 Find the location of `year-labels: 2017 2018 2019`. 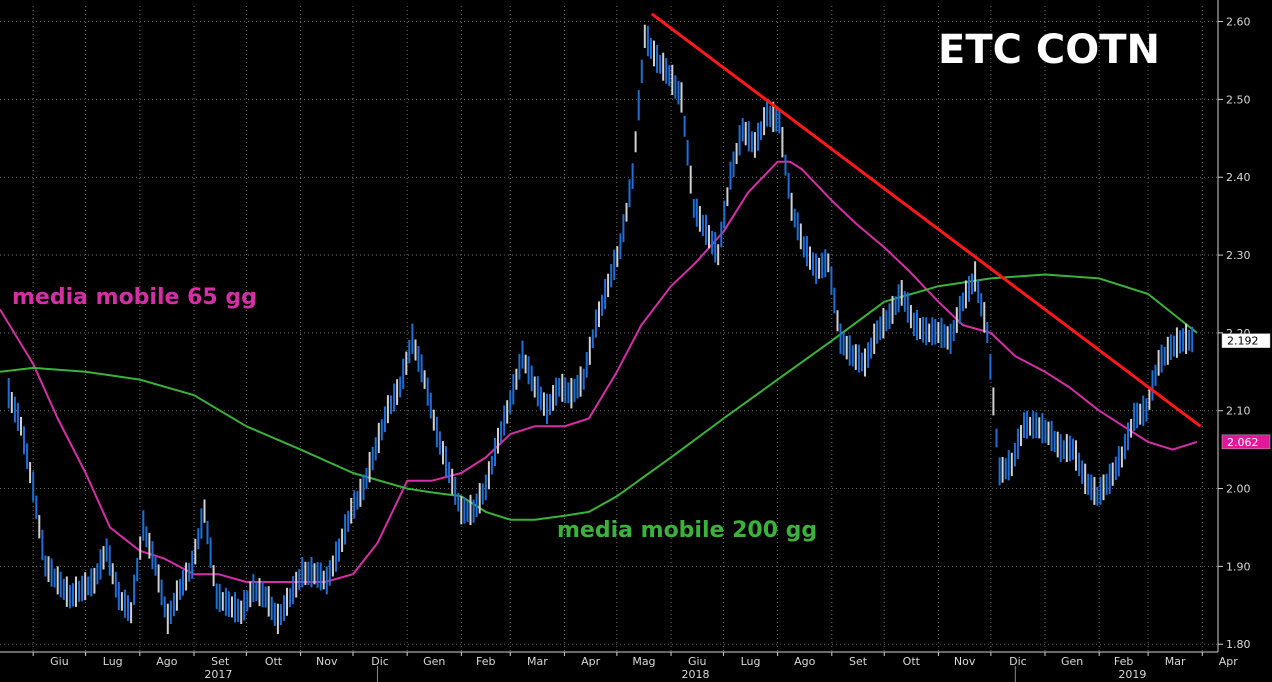

year-labels: 2017 2018 2019 is located at coordinates (675, 674).